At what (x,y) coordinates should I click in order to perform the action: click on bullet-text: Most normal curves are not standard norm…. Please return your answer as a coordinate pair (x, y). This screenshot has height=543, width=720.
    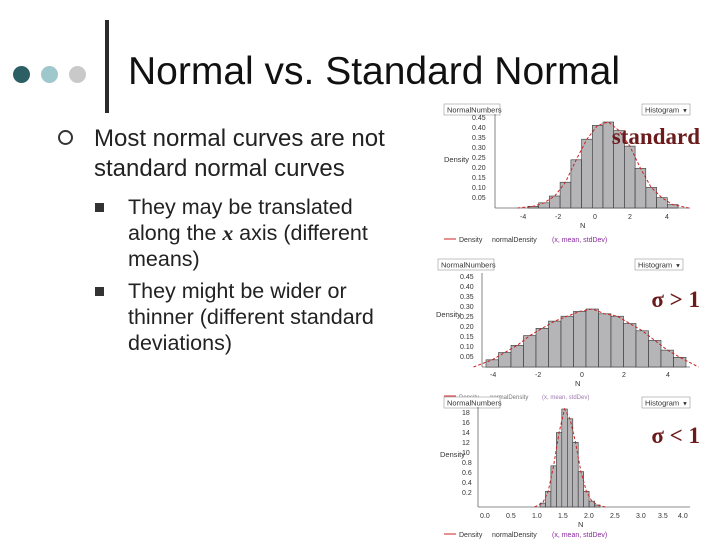
    Looking at the image, I should click on (239, 153).